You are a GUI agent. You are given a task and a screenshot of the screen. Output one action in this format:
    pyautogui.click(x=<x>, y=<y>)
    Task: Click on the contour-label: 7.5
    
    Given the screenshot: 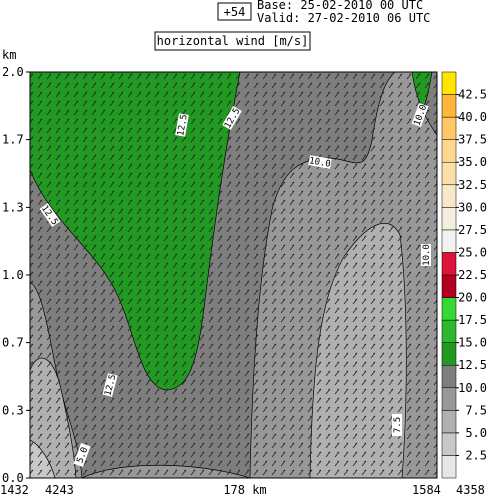 What is the action you would take?
    pyautogui.click(x=398, y=425)
    